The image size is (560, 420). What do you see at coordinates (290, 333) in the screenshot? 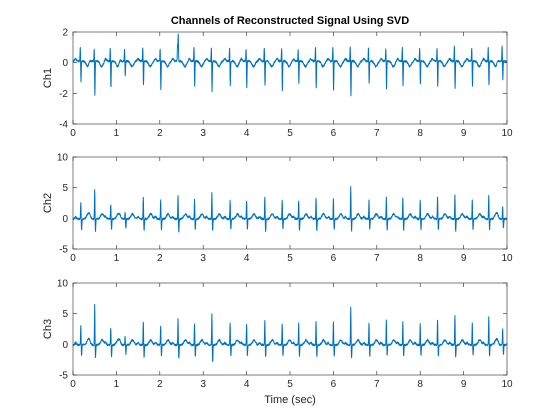
I see `series-line-ch3` at bounding box center [290, 333].